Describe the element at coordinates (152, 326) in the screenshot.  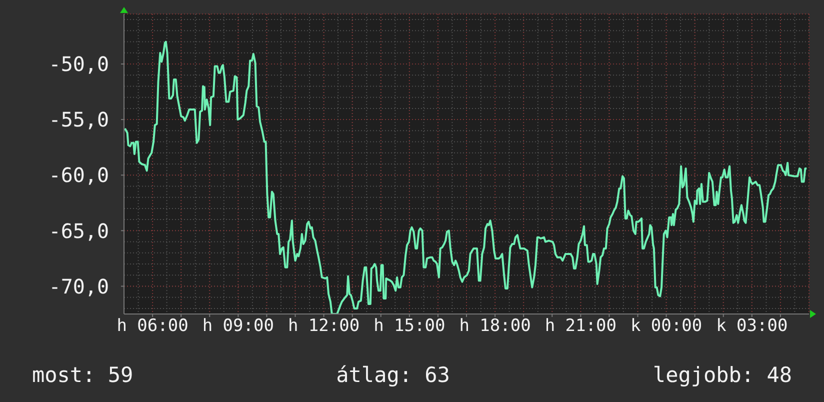
I see `x-tick-label: h 06:00` at that location.